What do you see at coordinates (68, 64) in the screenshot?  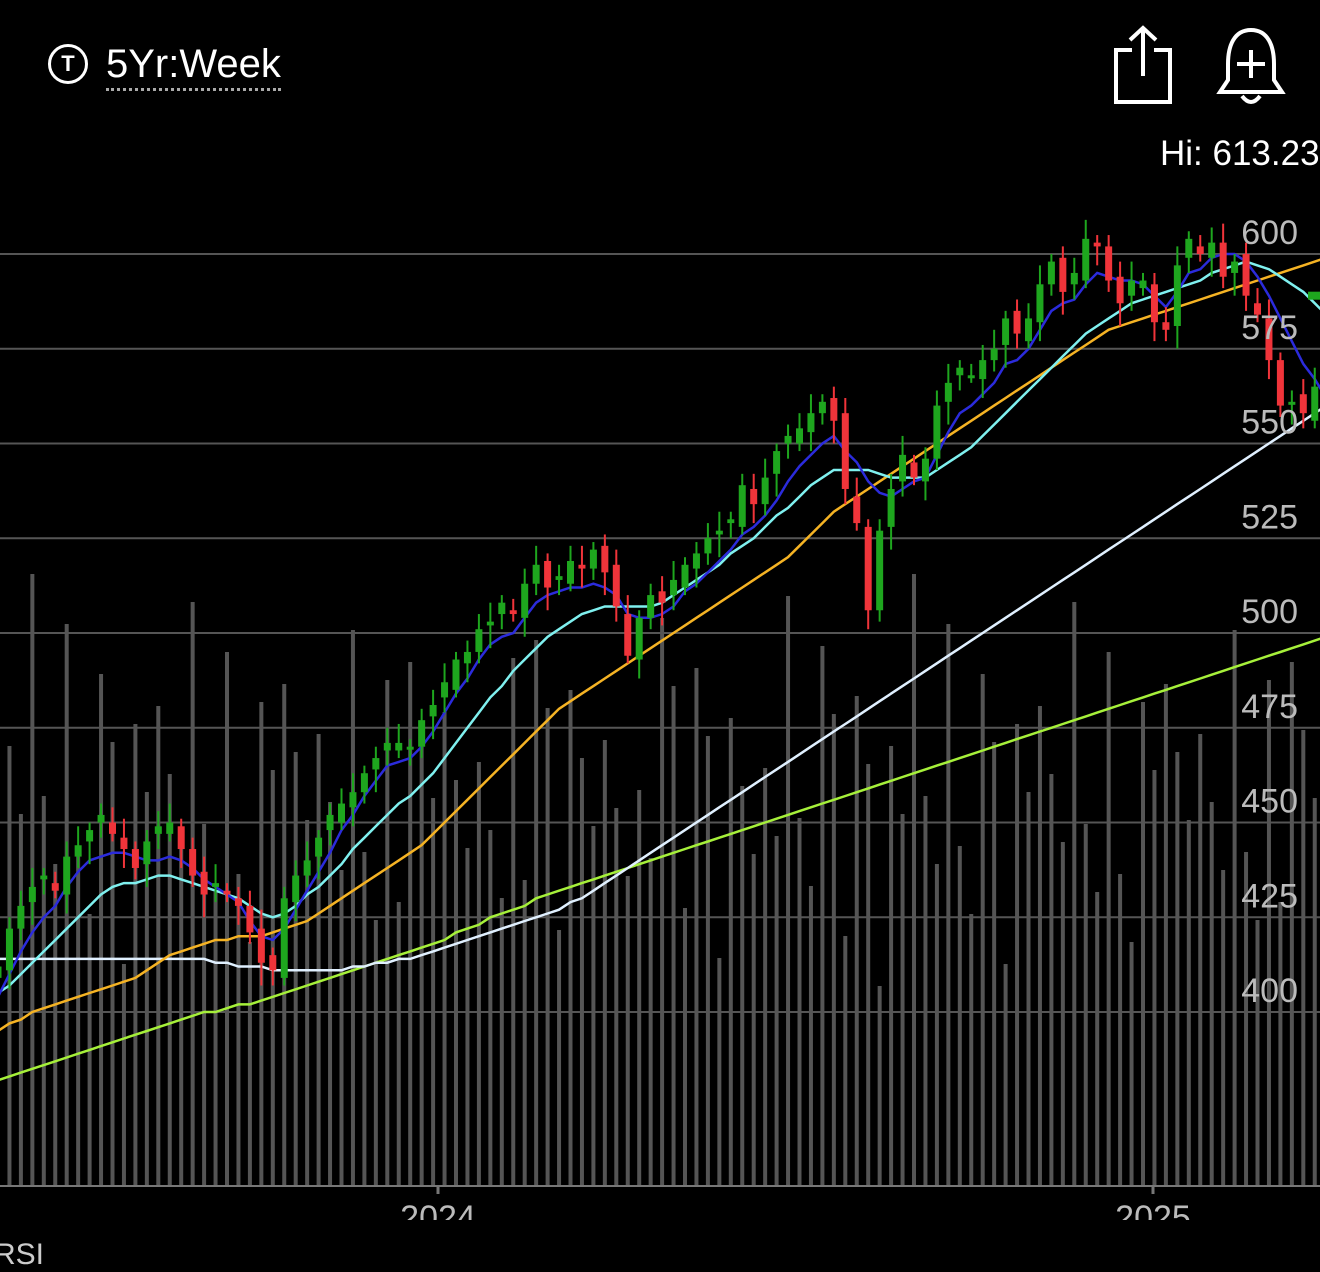 I see `ticker-type-icon: T` at bounding box center [68, 64].